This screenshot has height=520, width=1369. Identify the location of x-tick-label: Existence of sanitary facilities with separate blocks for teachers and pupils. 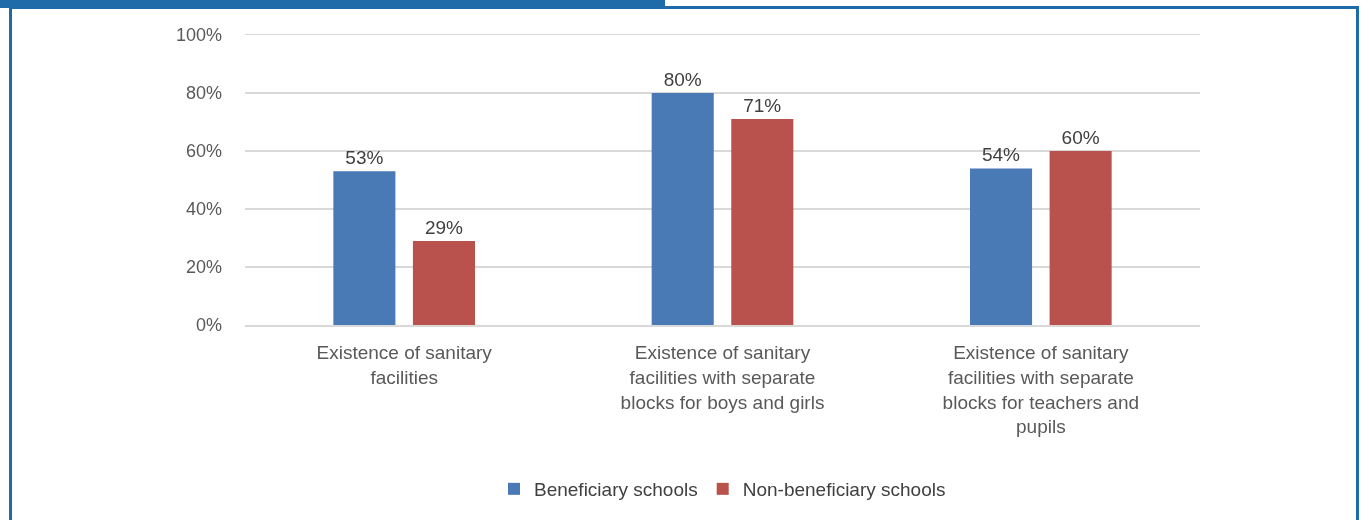
(1041, 390).